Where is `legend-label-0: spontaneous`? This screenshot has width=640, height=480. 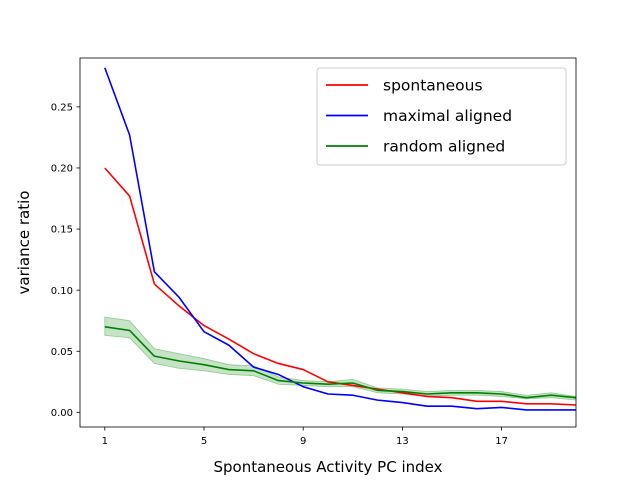
legend-label-0: spontaneous is located at coordinates (433, 86).